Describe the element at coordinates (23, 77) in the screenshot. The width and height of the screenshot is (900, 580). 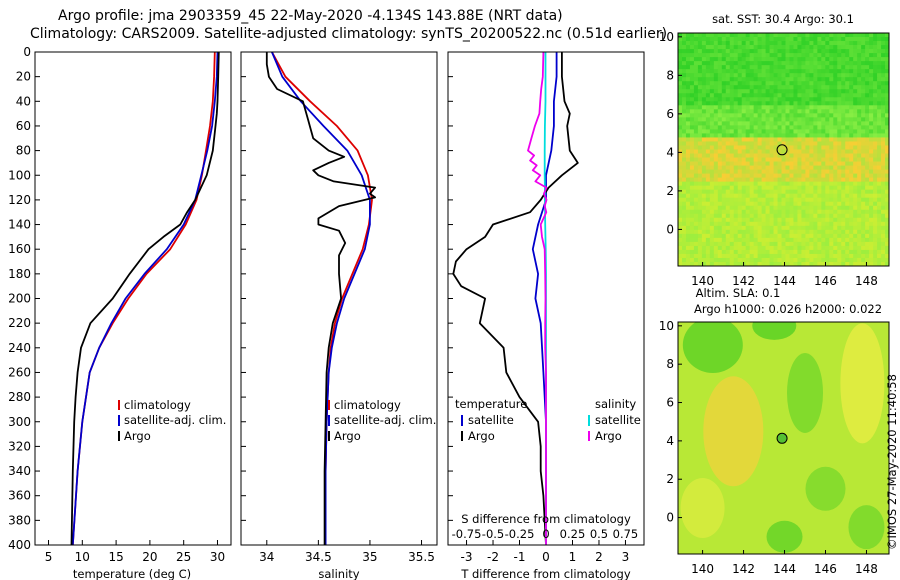
I see `depth-tick-label: 20` at that location.